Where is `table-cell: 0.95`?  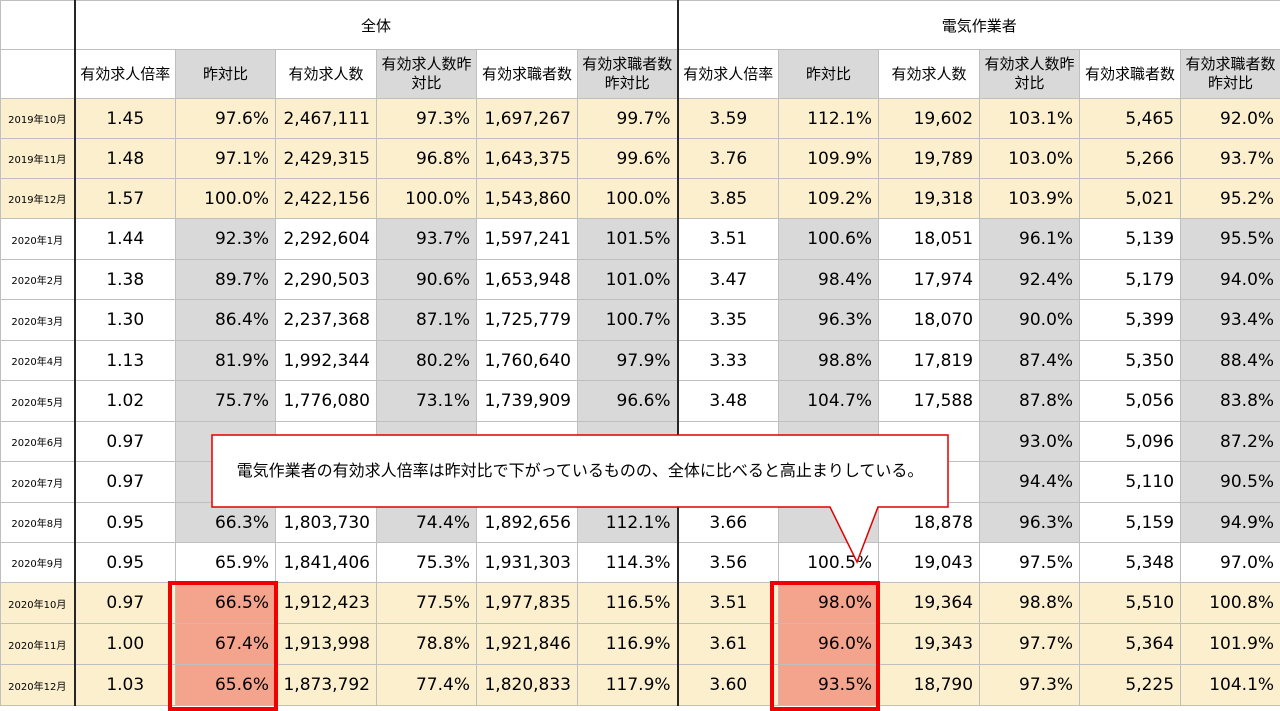 table-cell: 0.95 is located at coordinates (124, 522).